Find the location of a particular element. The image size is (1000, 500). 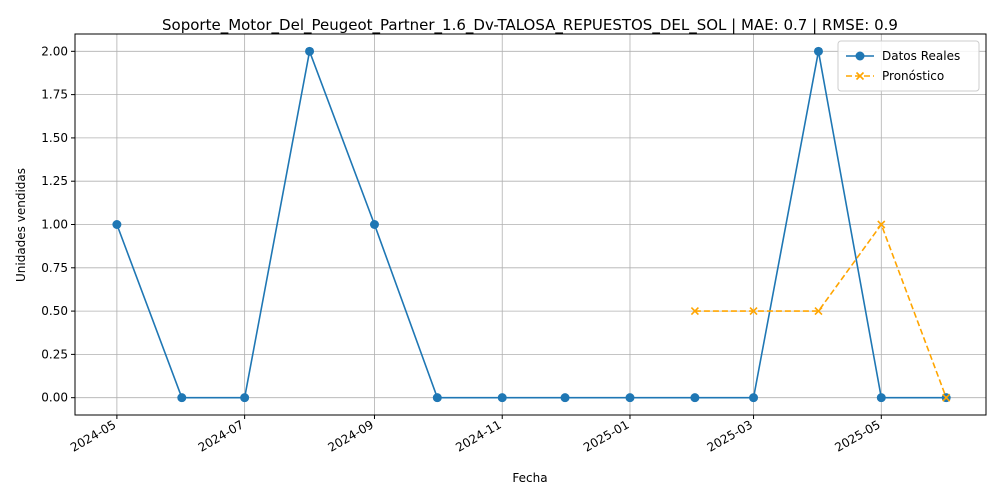

x-tick-label: 2024-09 is located at coordinates (351, 435).